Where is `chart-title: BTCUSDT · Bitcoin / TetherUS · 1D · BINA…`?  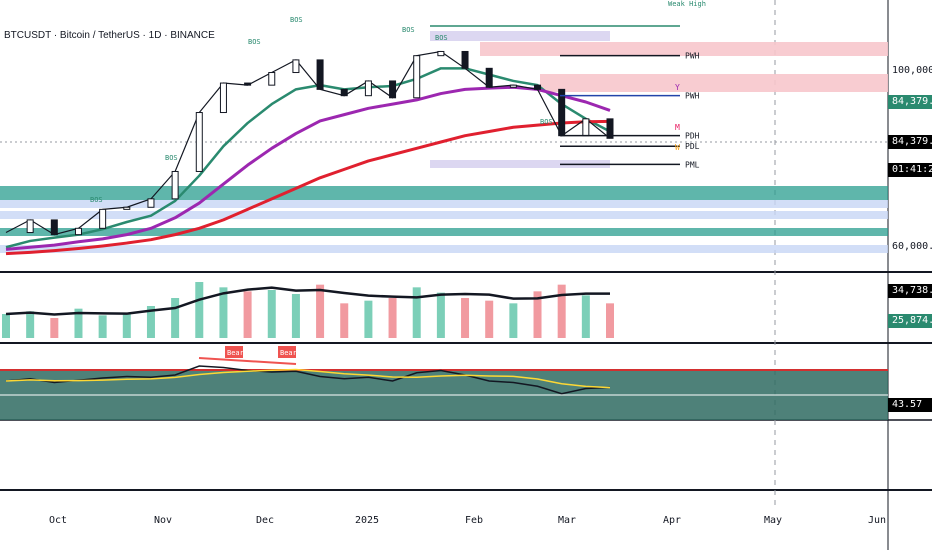 chart-title: BTCUSDT · Bitcoin / TetherUS · 1D · BINA… is located at coordinates (109, 35).